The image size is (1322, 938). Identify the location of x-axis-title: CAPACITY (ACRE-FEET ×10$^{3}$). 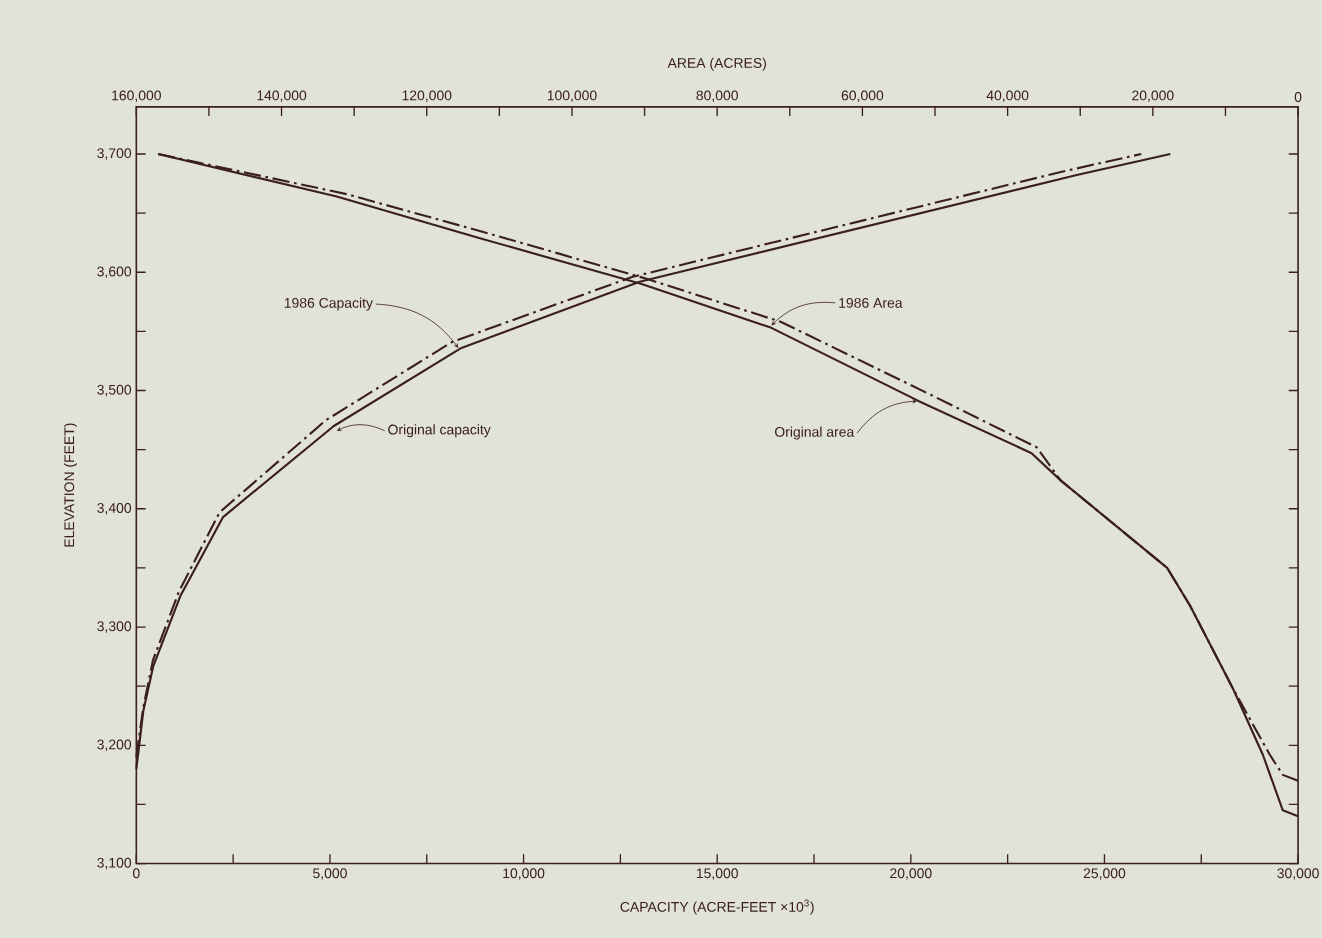
(717, 907).